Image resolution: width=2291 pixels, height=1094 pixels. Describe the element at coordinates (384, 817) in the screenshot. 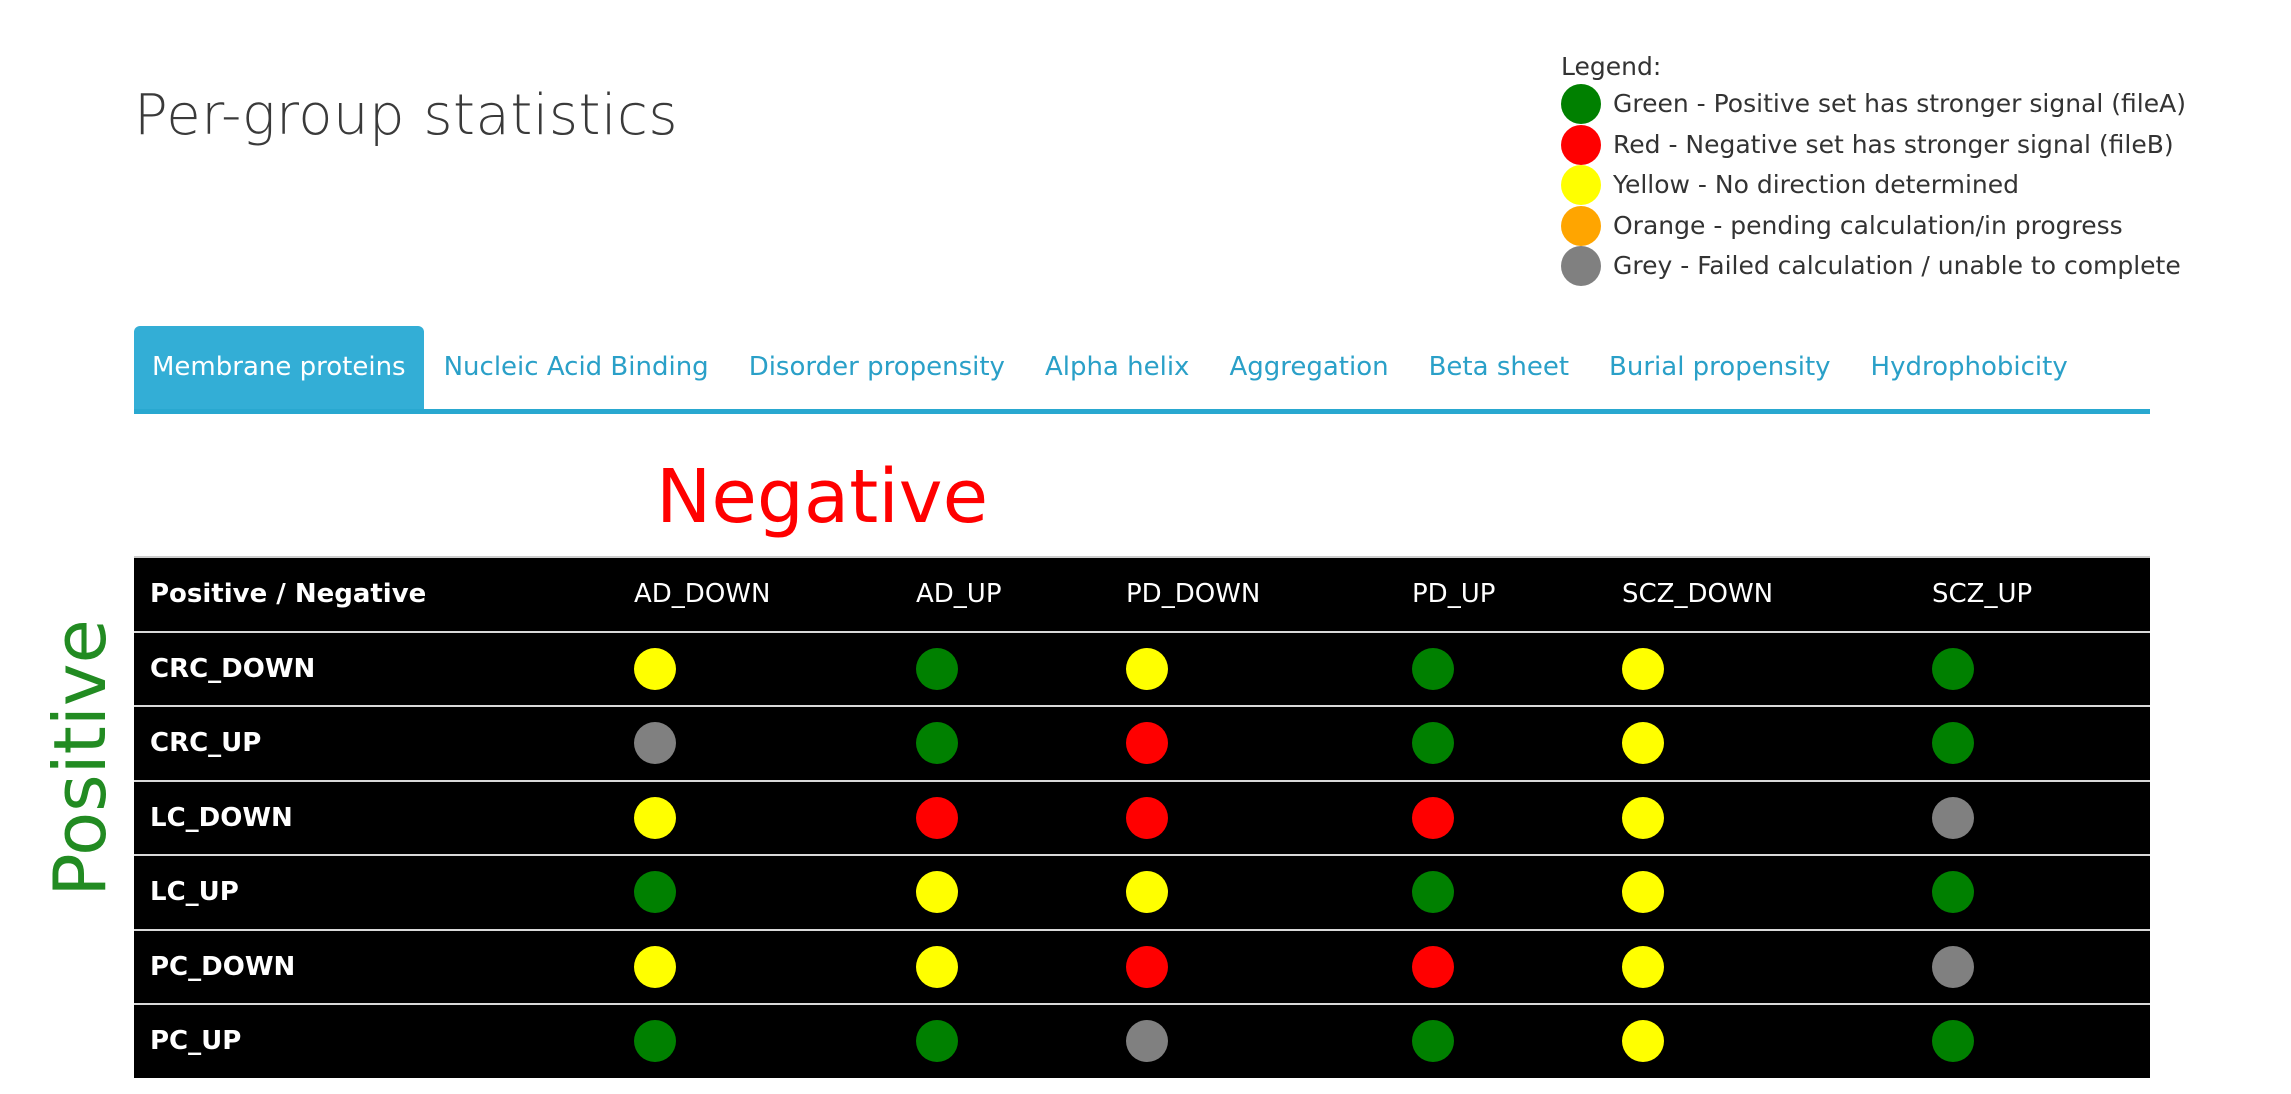

I see `row-label: LC_DOWN` at that location.